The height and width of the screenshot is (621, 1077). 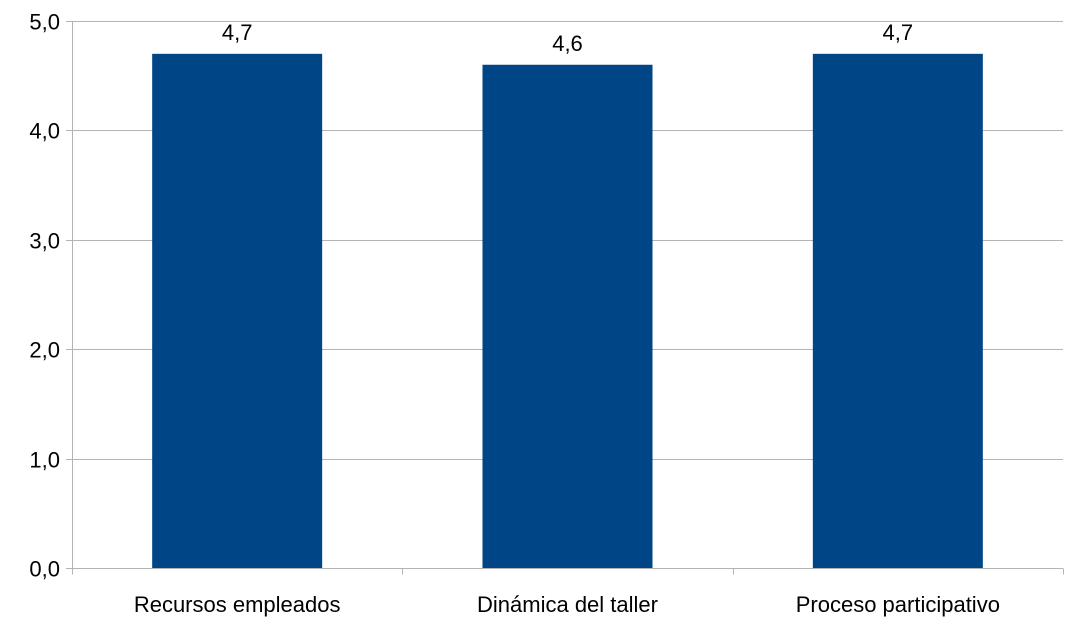 I want to click on y-tick-label: 0,0, so click(x=44, y=569).